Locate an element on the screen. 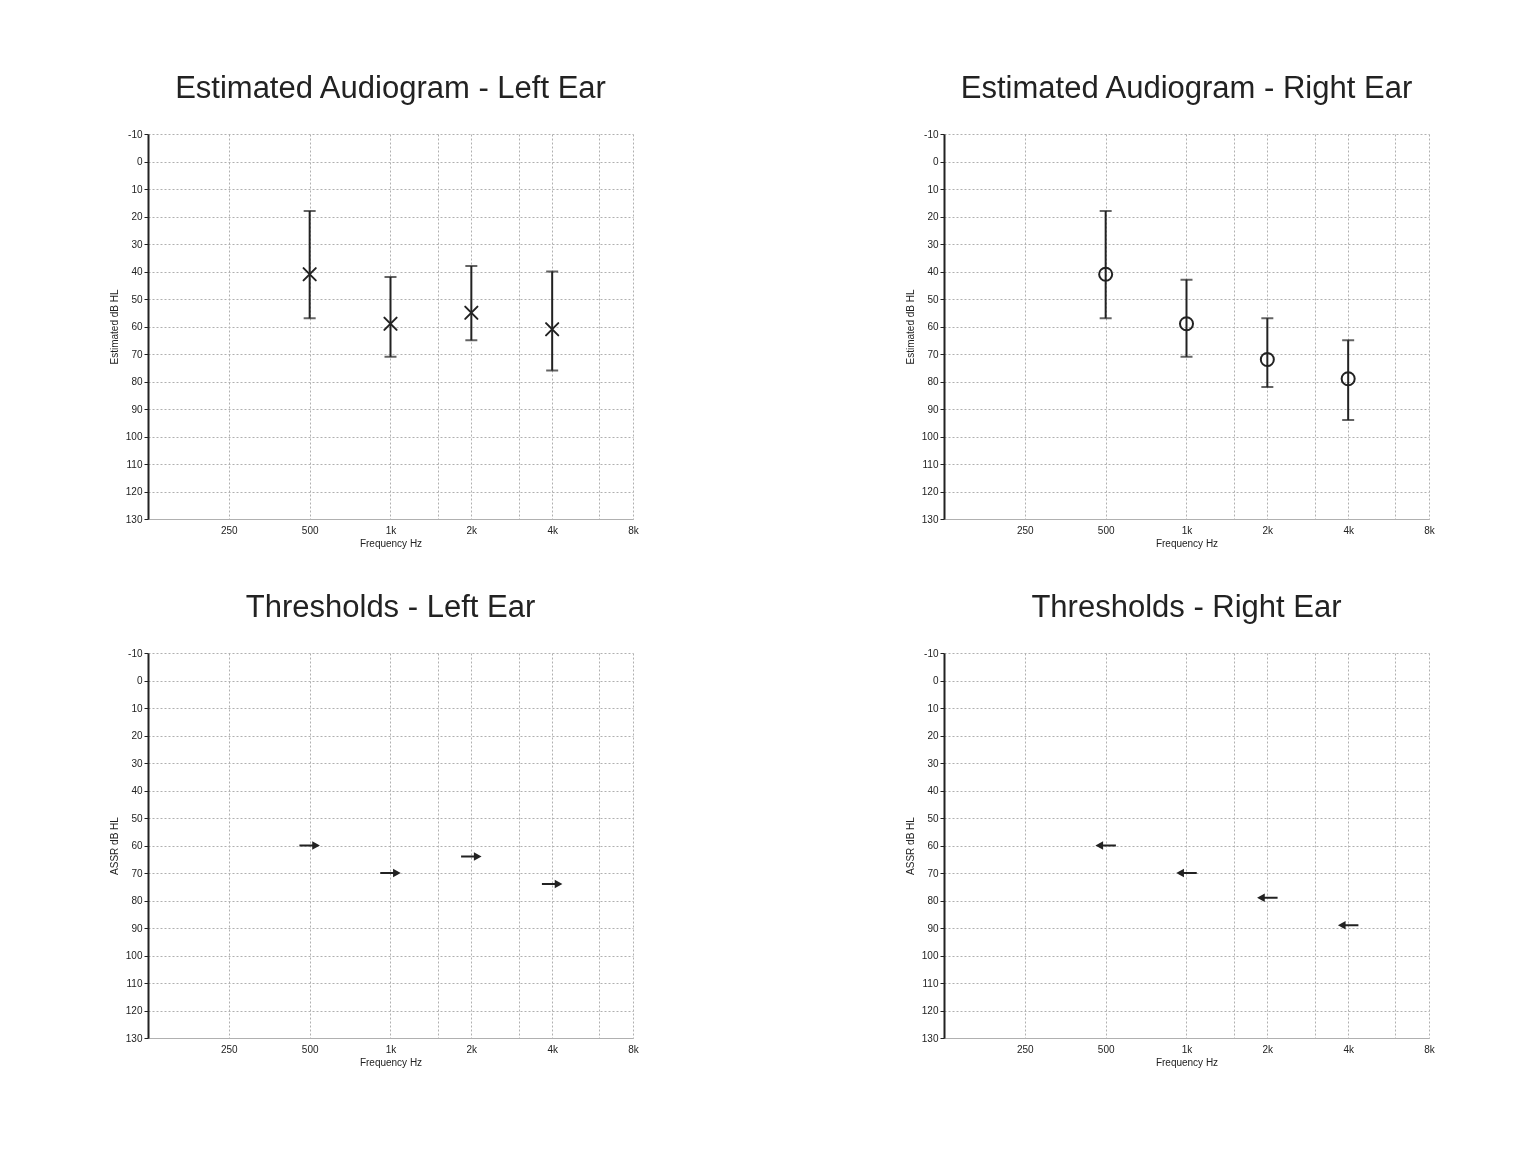  chart-title: Estimated Audiogram - Left Ear is located at coordinates (390, 87).